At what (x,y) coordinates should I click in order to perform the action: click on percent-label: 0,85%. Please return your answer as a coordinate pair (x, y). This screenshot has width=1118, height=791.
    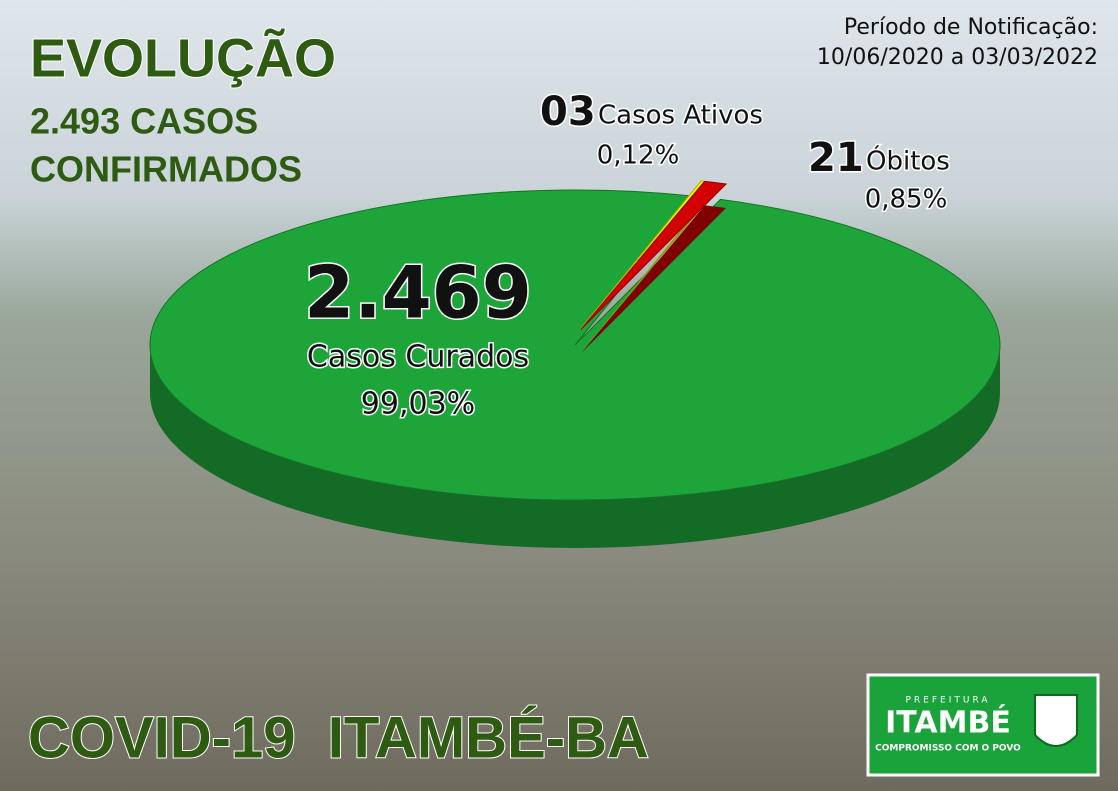
    Looking at the image, I should click on (906, 200).